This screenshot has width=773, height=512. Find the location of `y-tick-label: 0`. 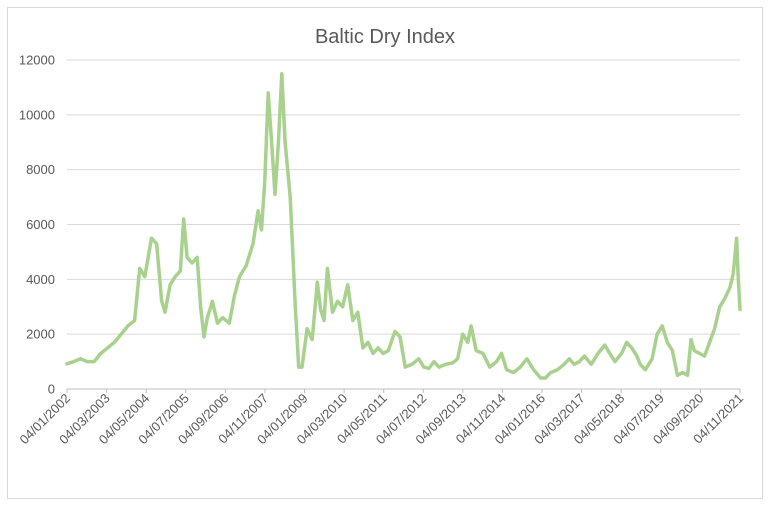

y-tick-label: 0 is located at coordinates (51, 389).